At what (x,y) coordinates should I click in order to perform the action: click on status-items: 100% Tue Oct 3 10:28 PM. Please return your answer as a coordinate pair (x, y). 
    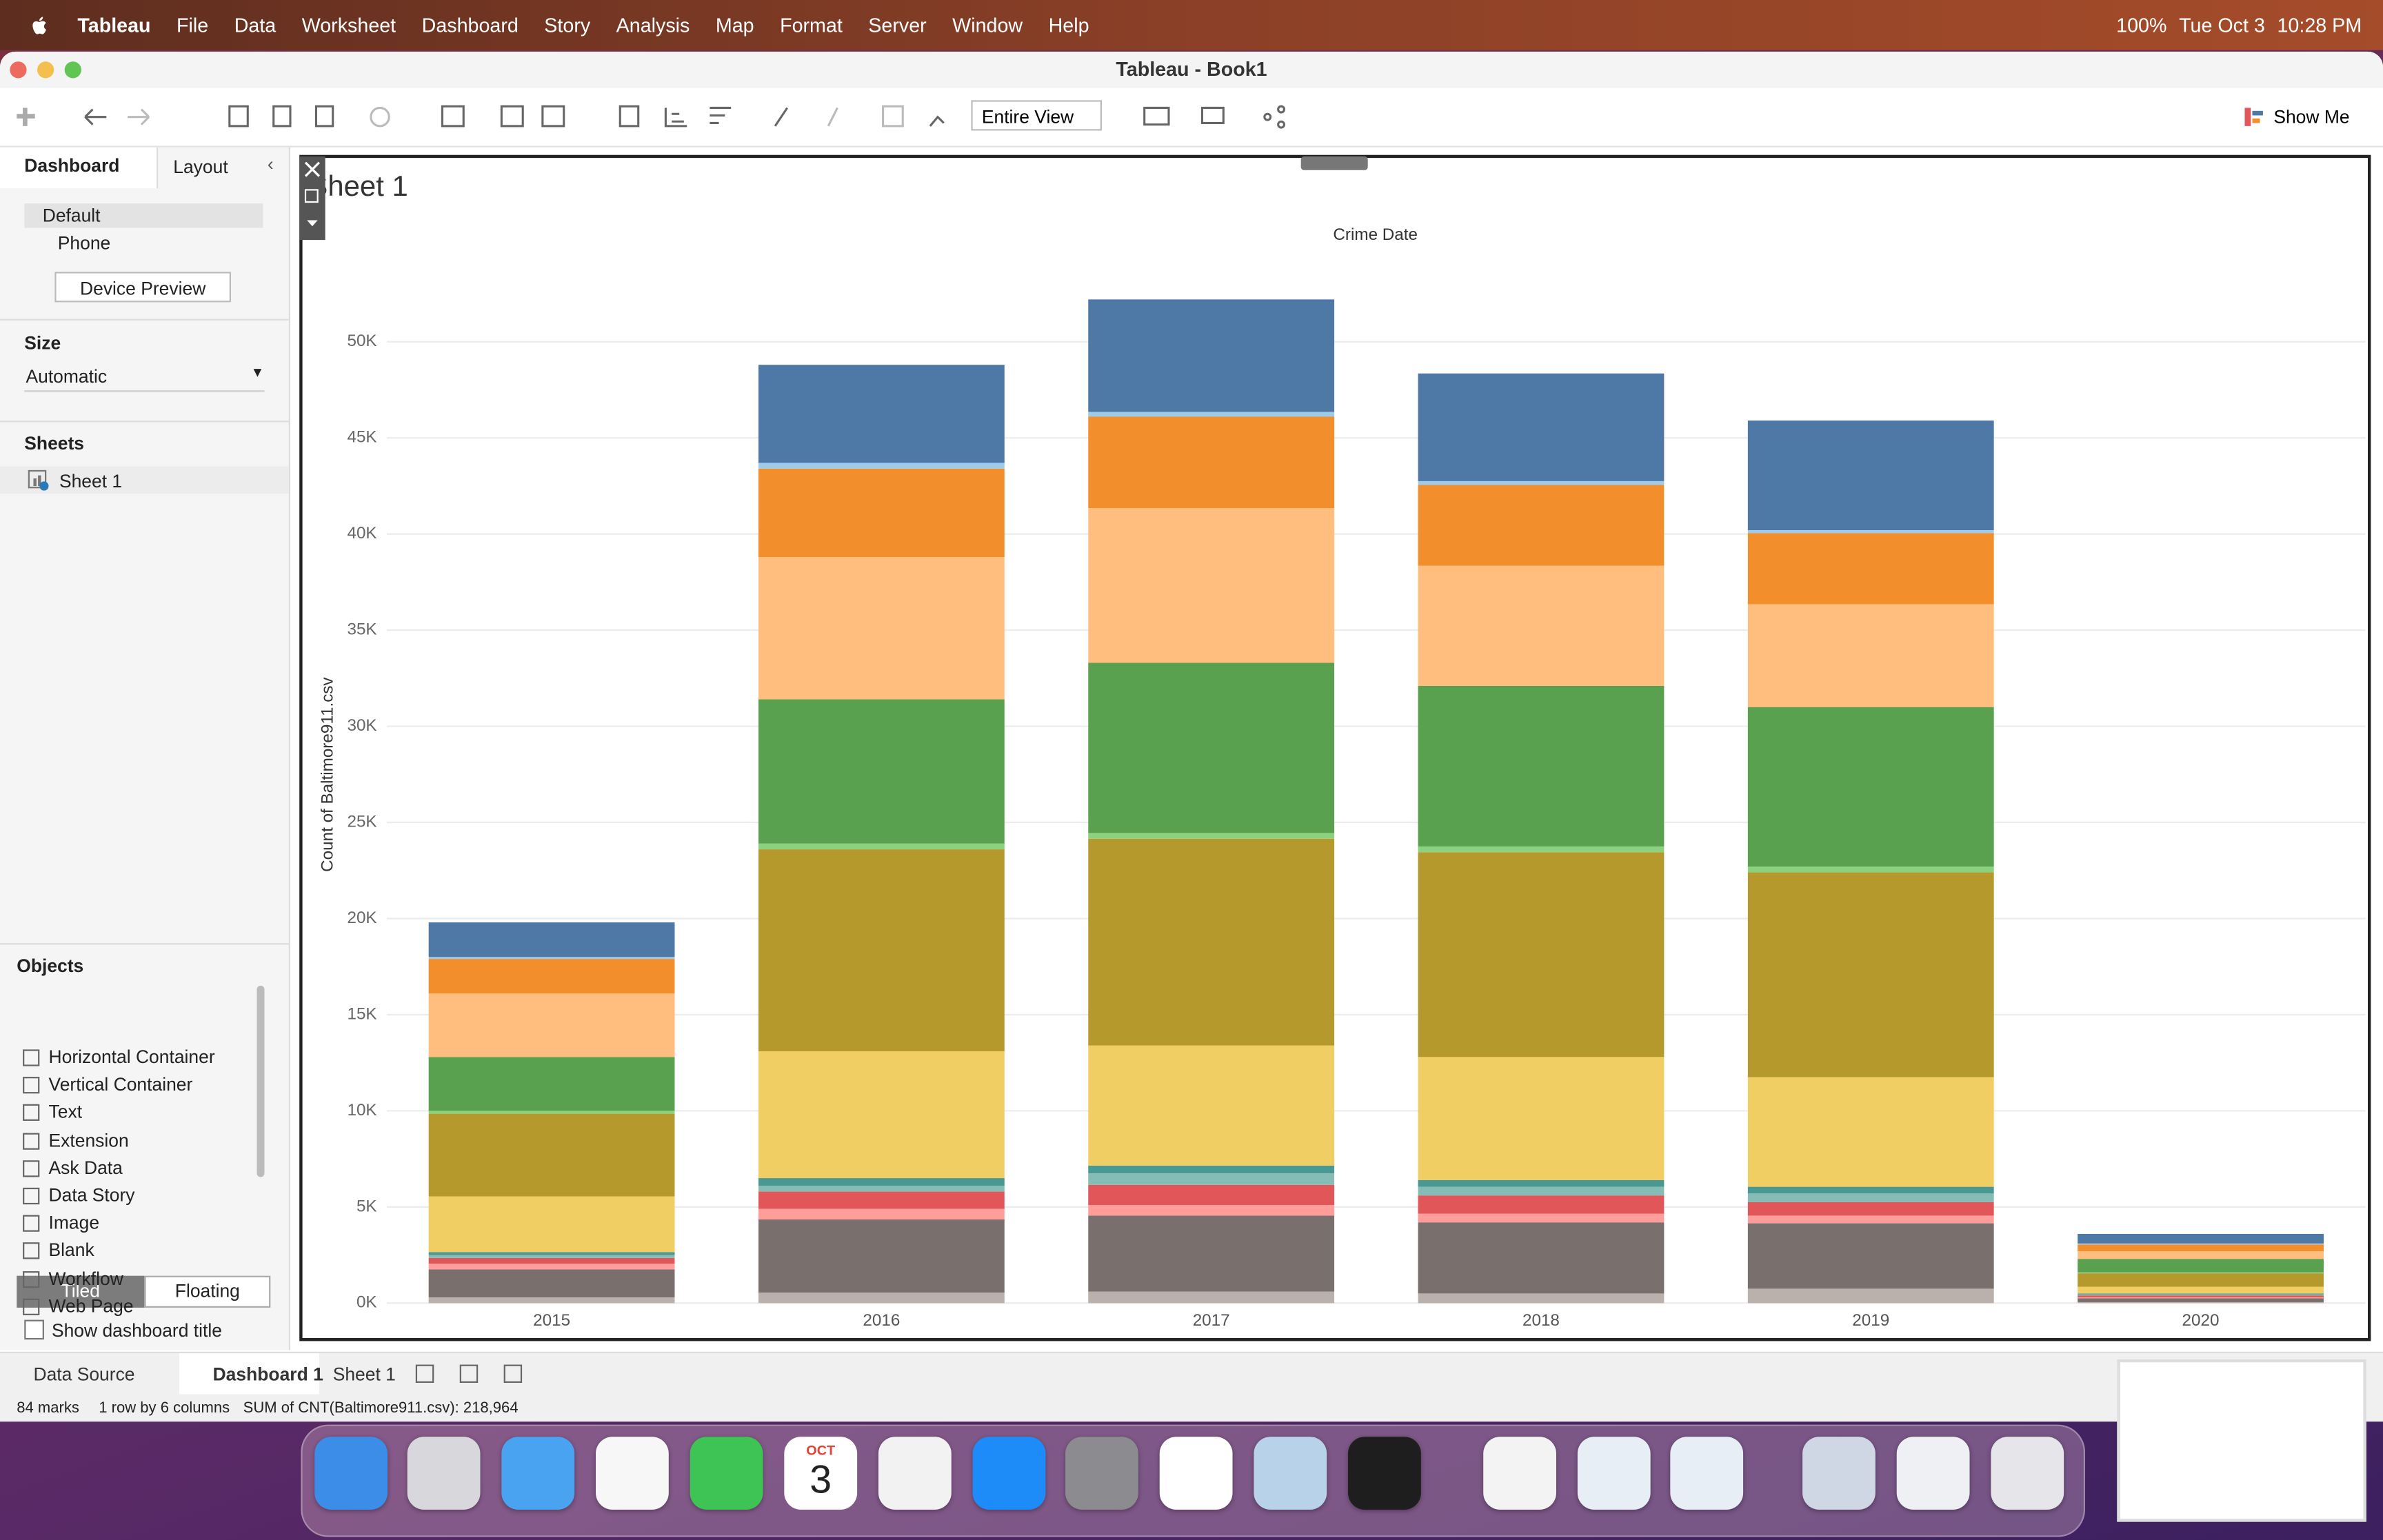
    Looking at the image, I should click on (2239, 26).